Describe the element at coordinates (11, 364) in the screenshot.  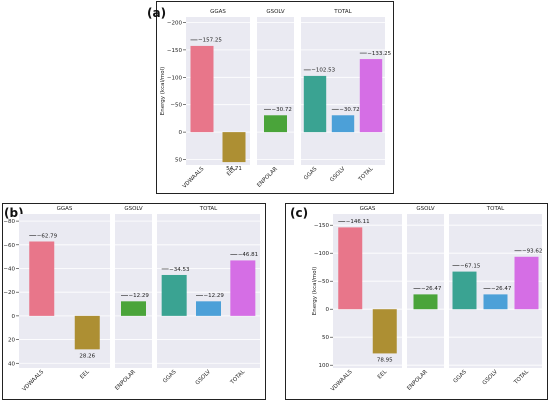
I see `y-tick-label: 40` at that location.